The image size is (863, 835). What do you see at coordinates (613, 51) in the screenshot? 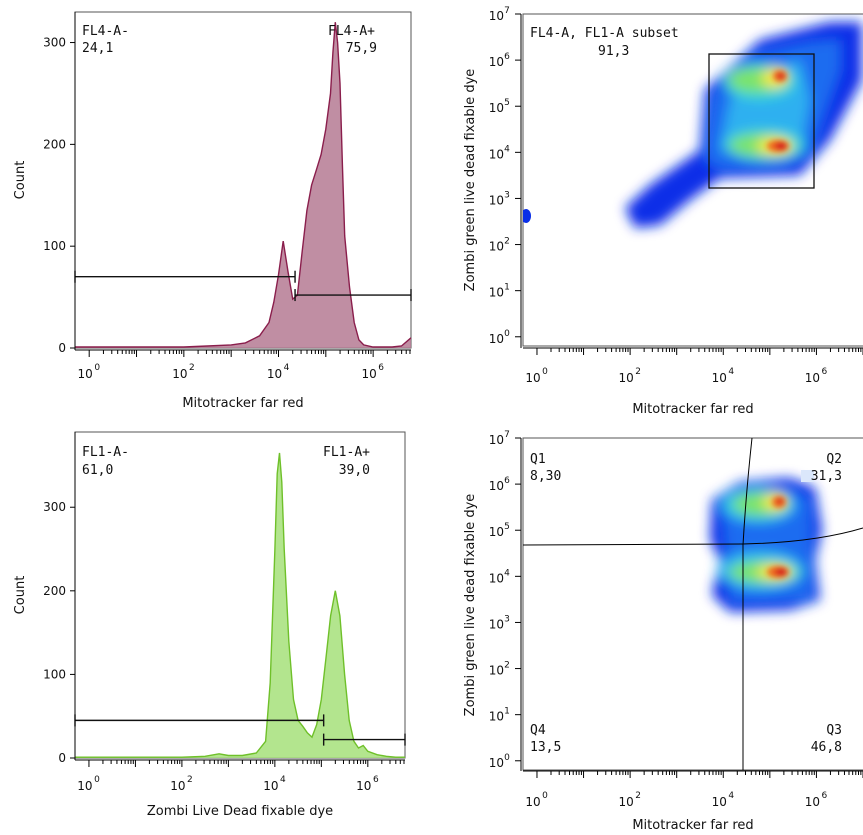
I see `gate-value-subset: 91,3` at bounding box center [613, 51].